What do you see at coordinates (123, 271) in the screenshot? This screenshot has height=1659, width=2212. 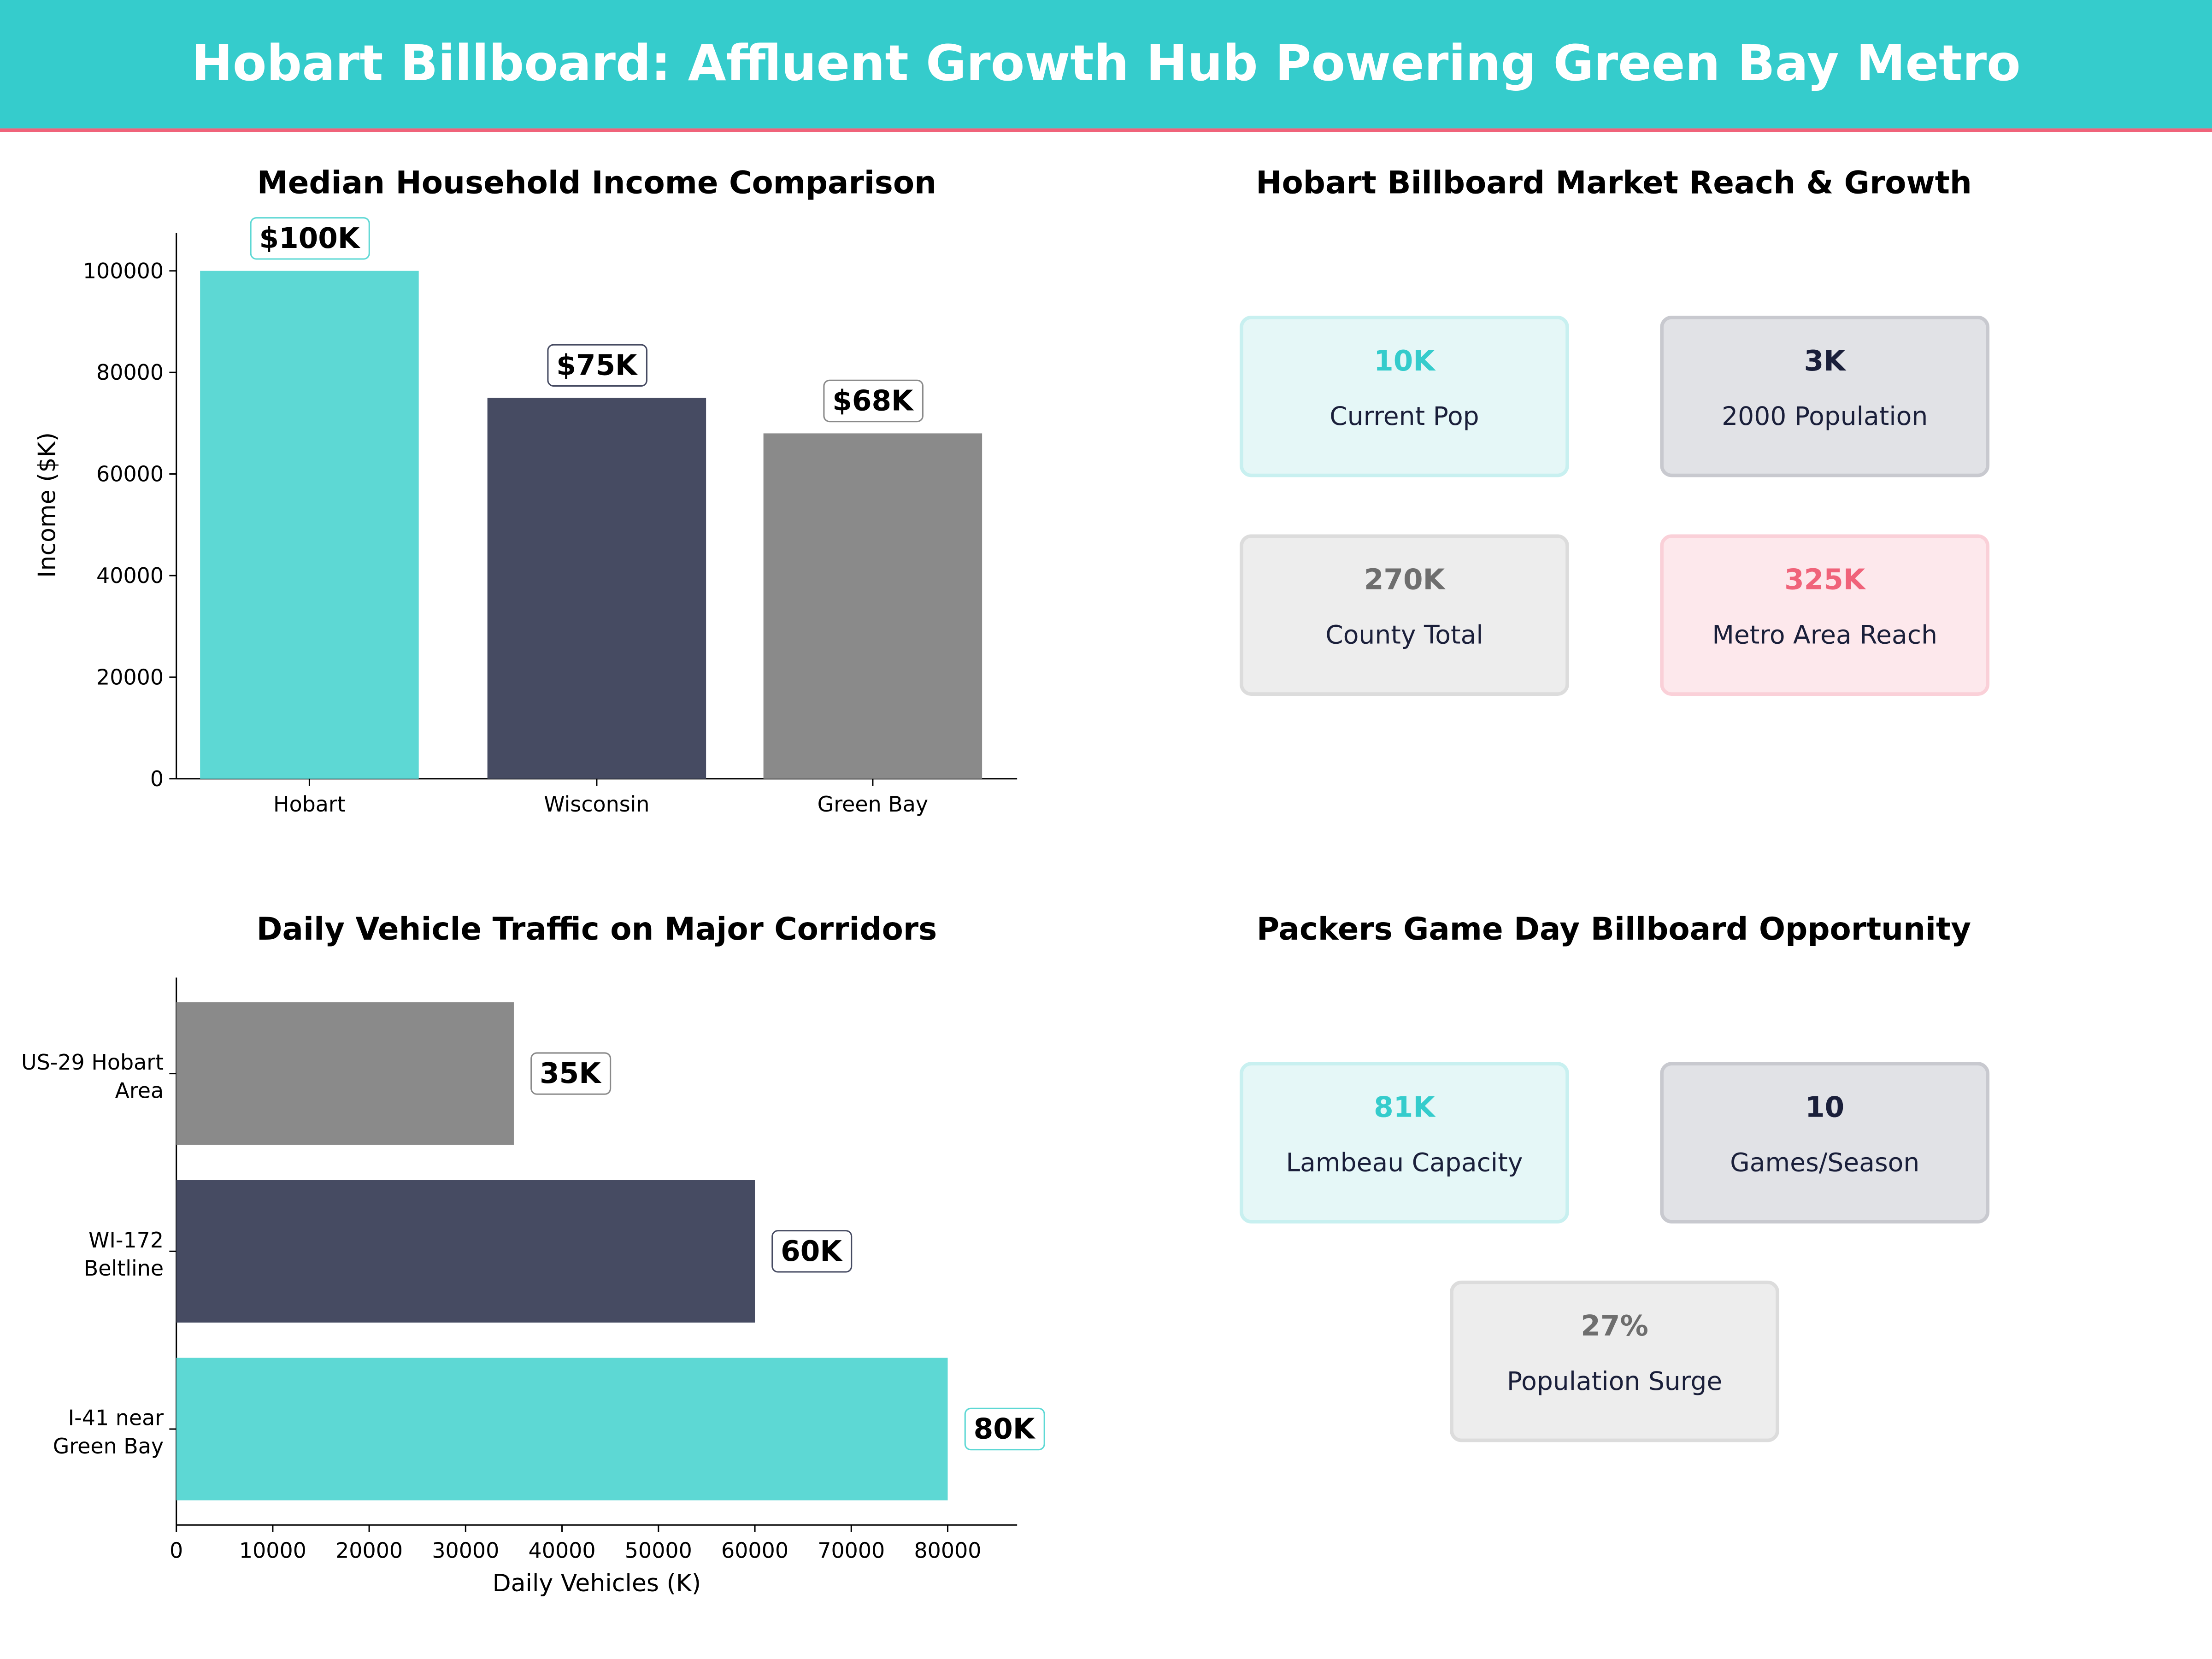 I see `income-y-tick-label: 100000` at bounding box center [123, 271].